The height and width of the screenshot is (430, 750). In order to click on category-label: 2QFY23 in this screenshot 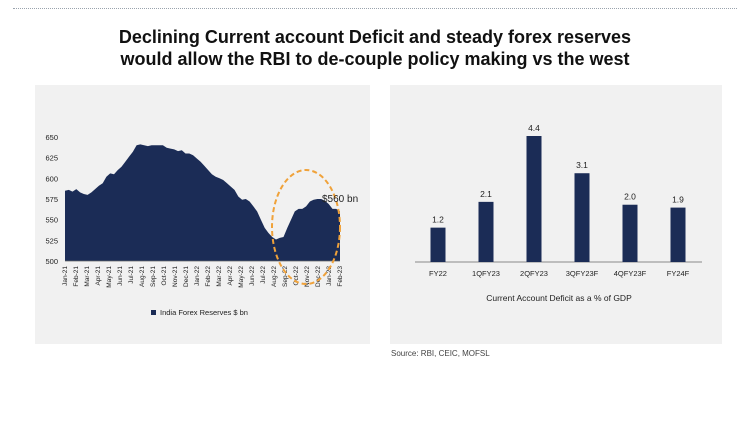, I will do `click(534, 273)`.